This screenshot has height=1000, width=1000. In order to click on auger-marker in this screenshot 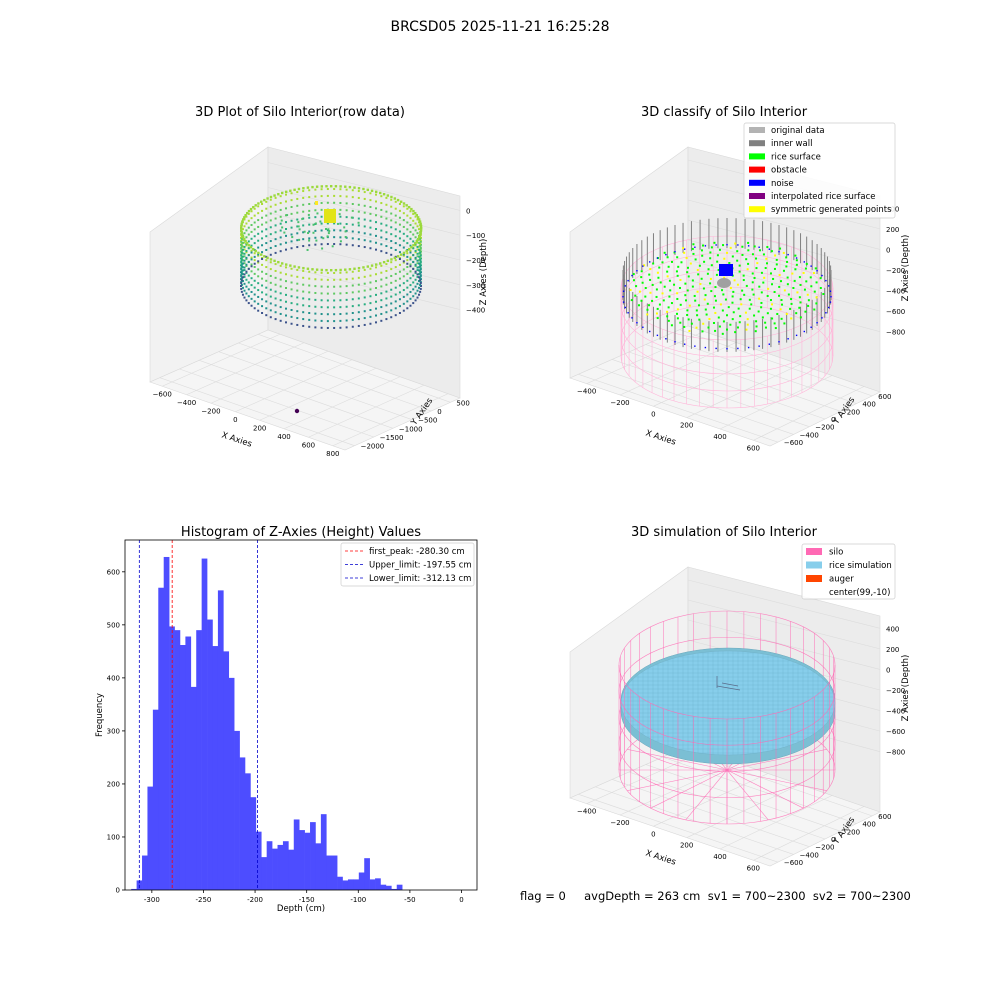, I will do `click(728, 683)`.